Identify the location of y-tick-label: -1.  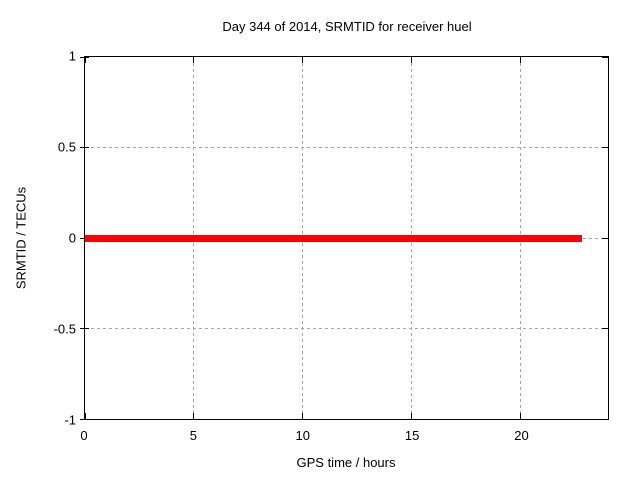
(70, 420).